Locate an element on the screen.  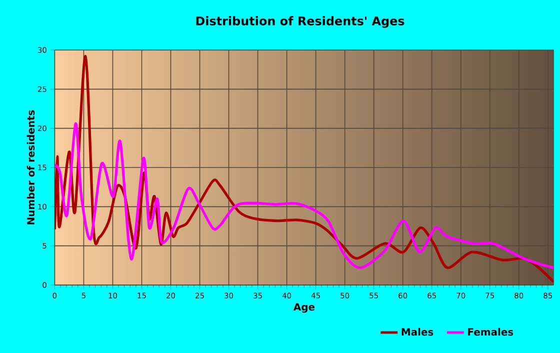
y-axis-title: Number of residents is located at coordinates (30, 167).